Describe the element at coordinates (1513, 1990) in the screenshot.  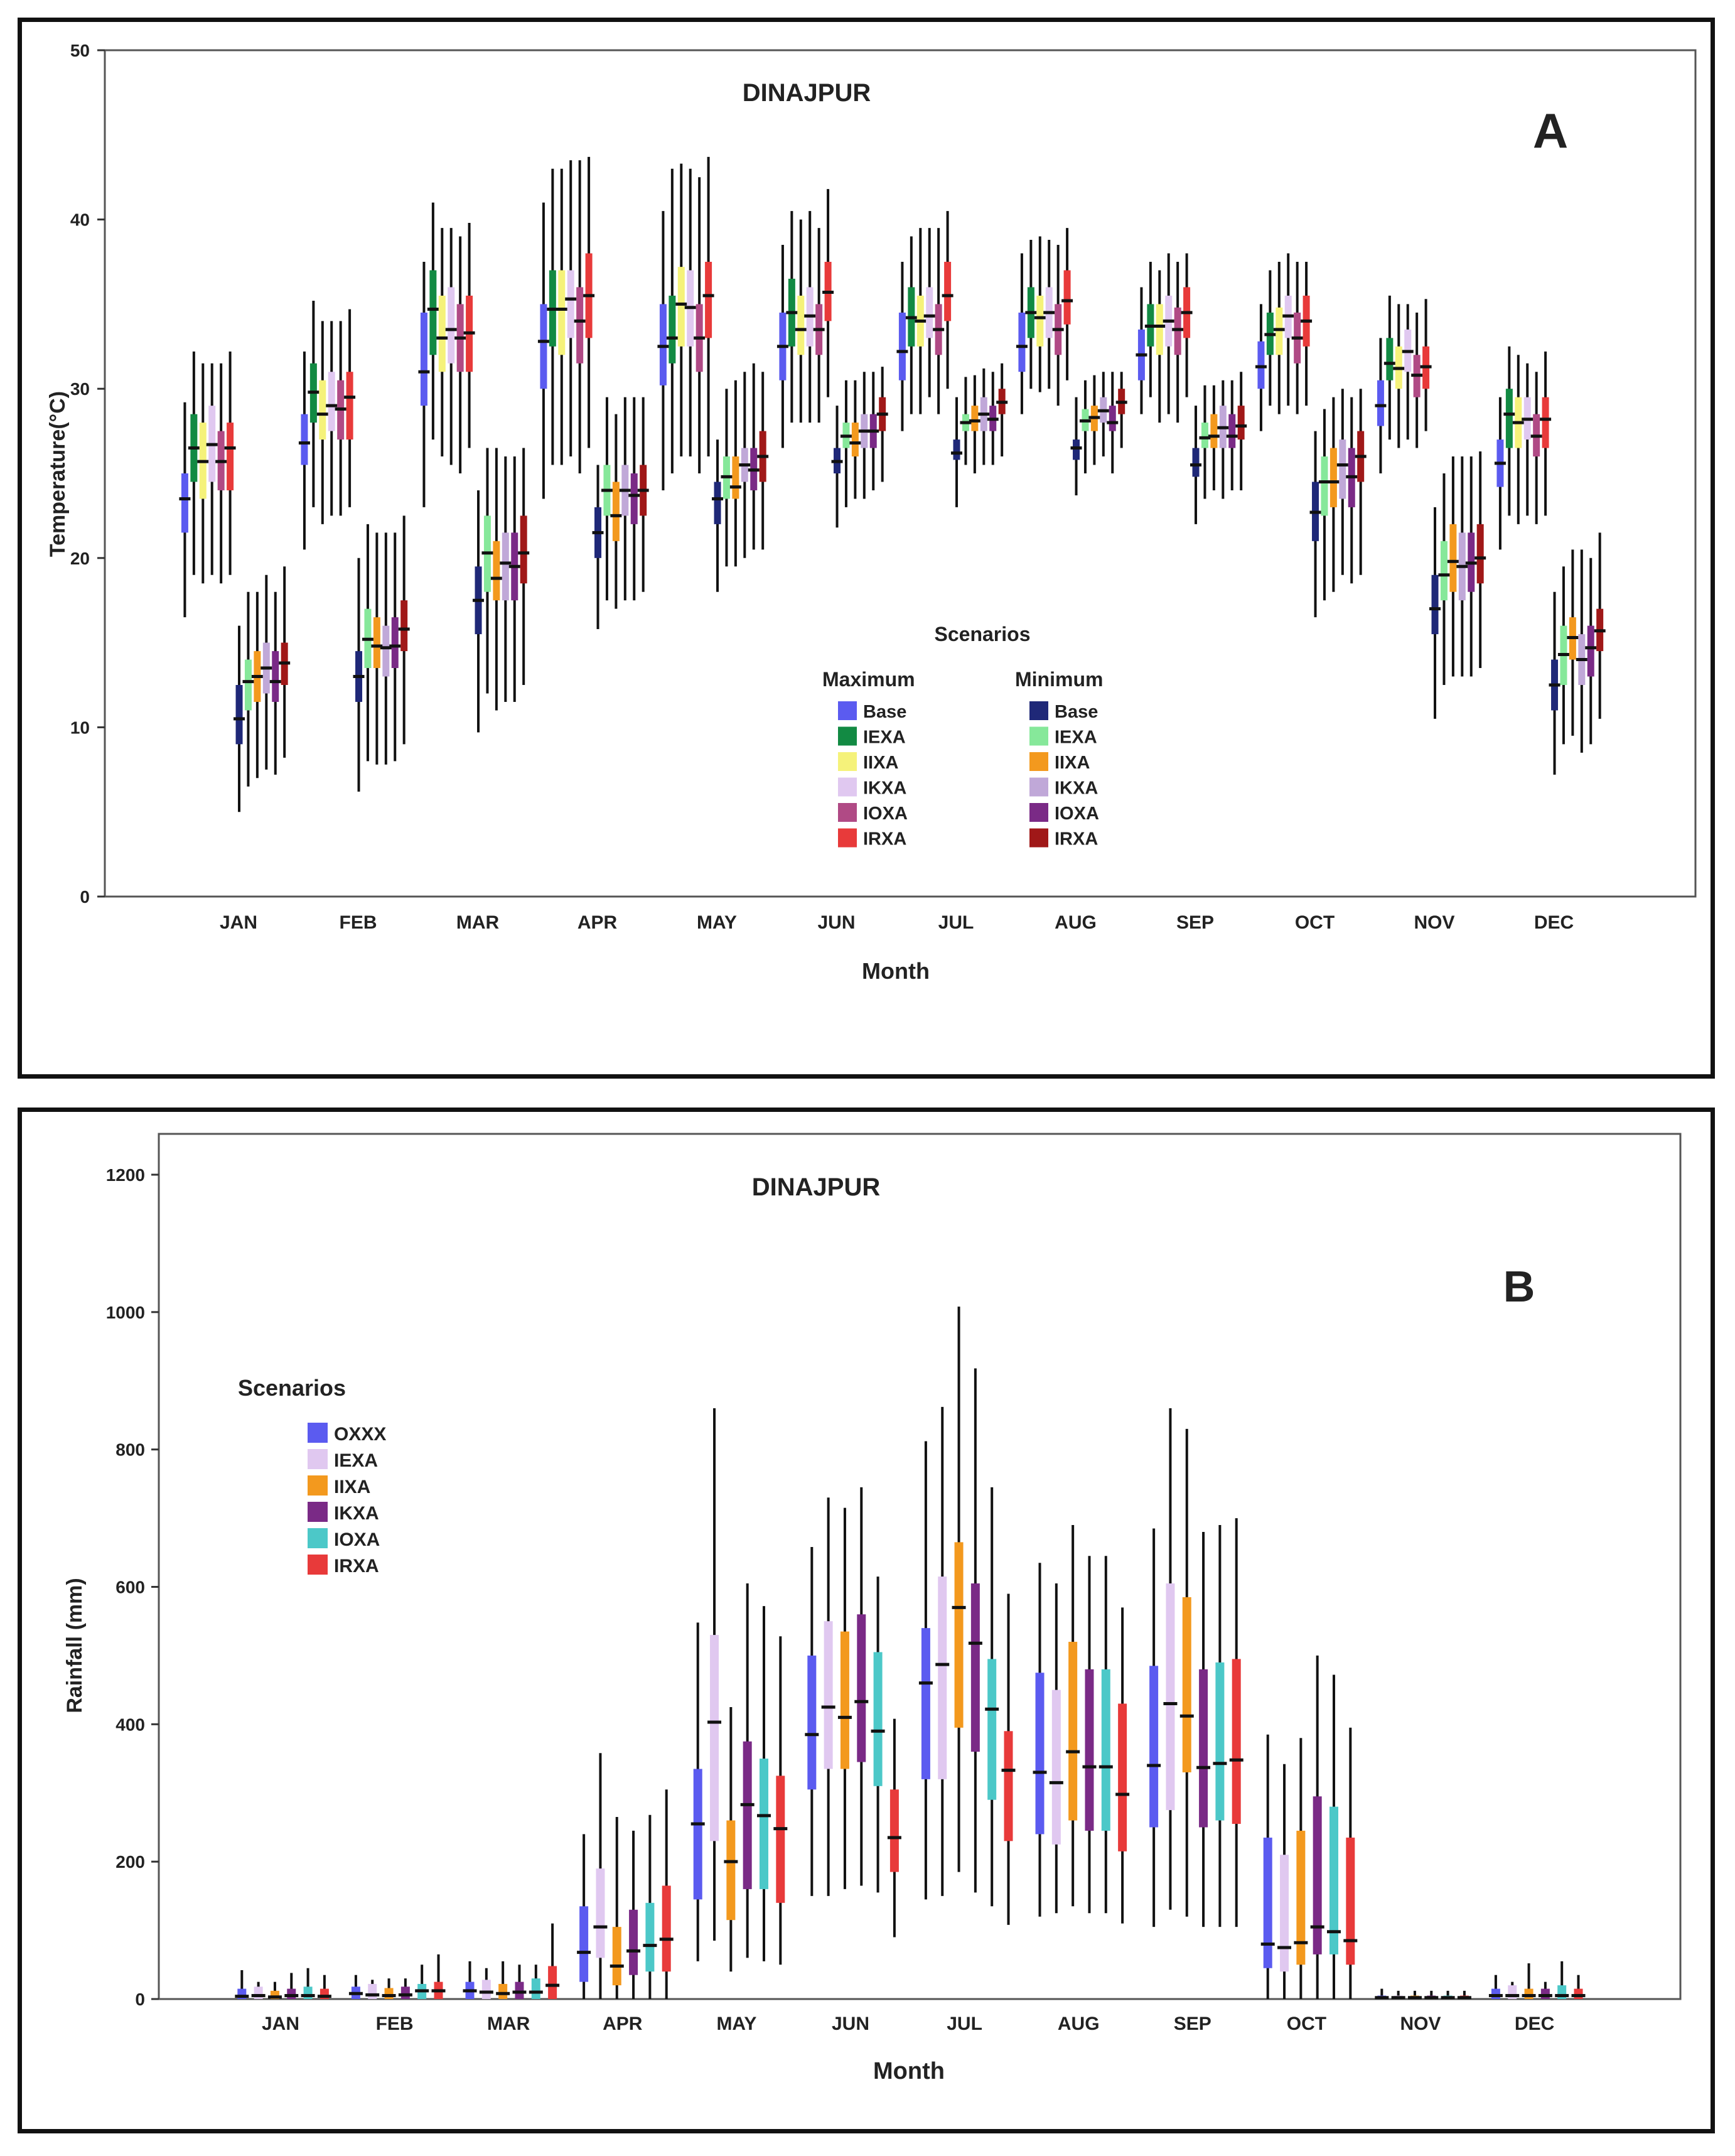
I see `box-iexa-dec` at that location.